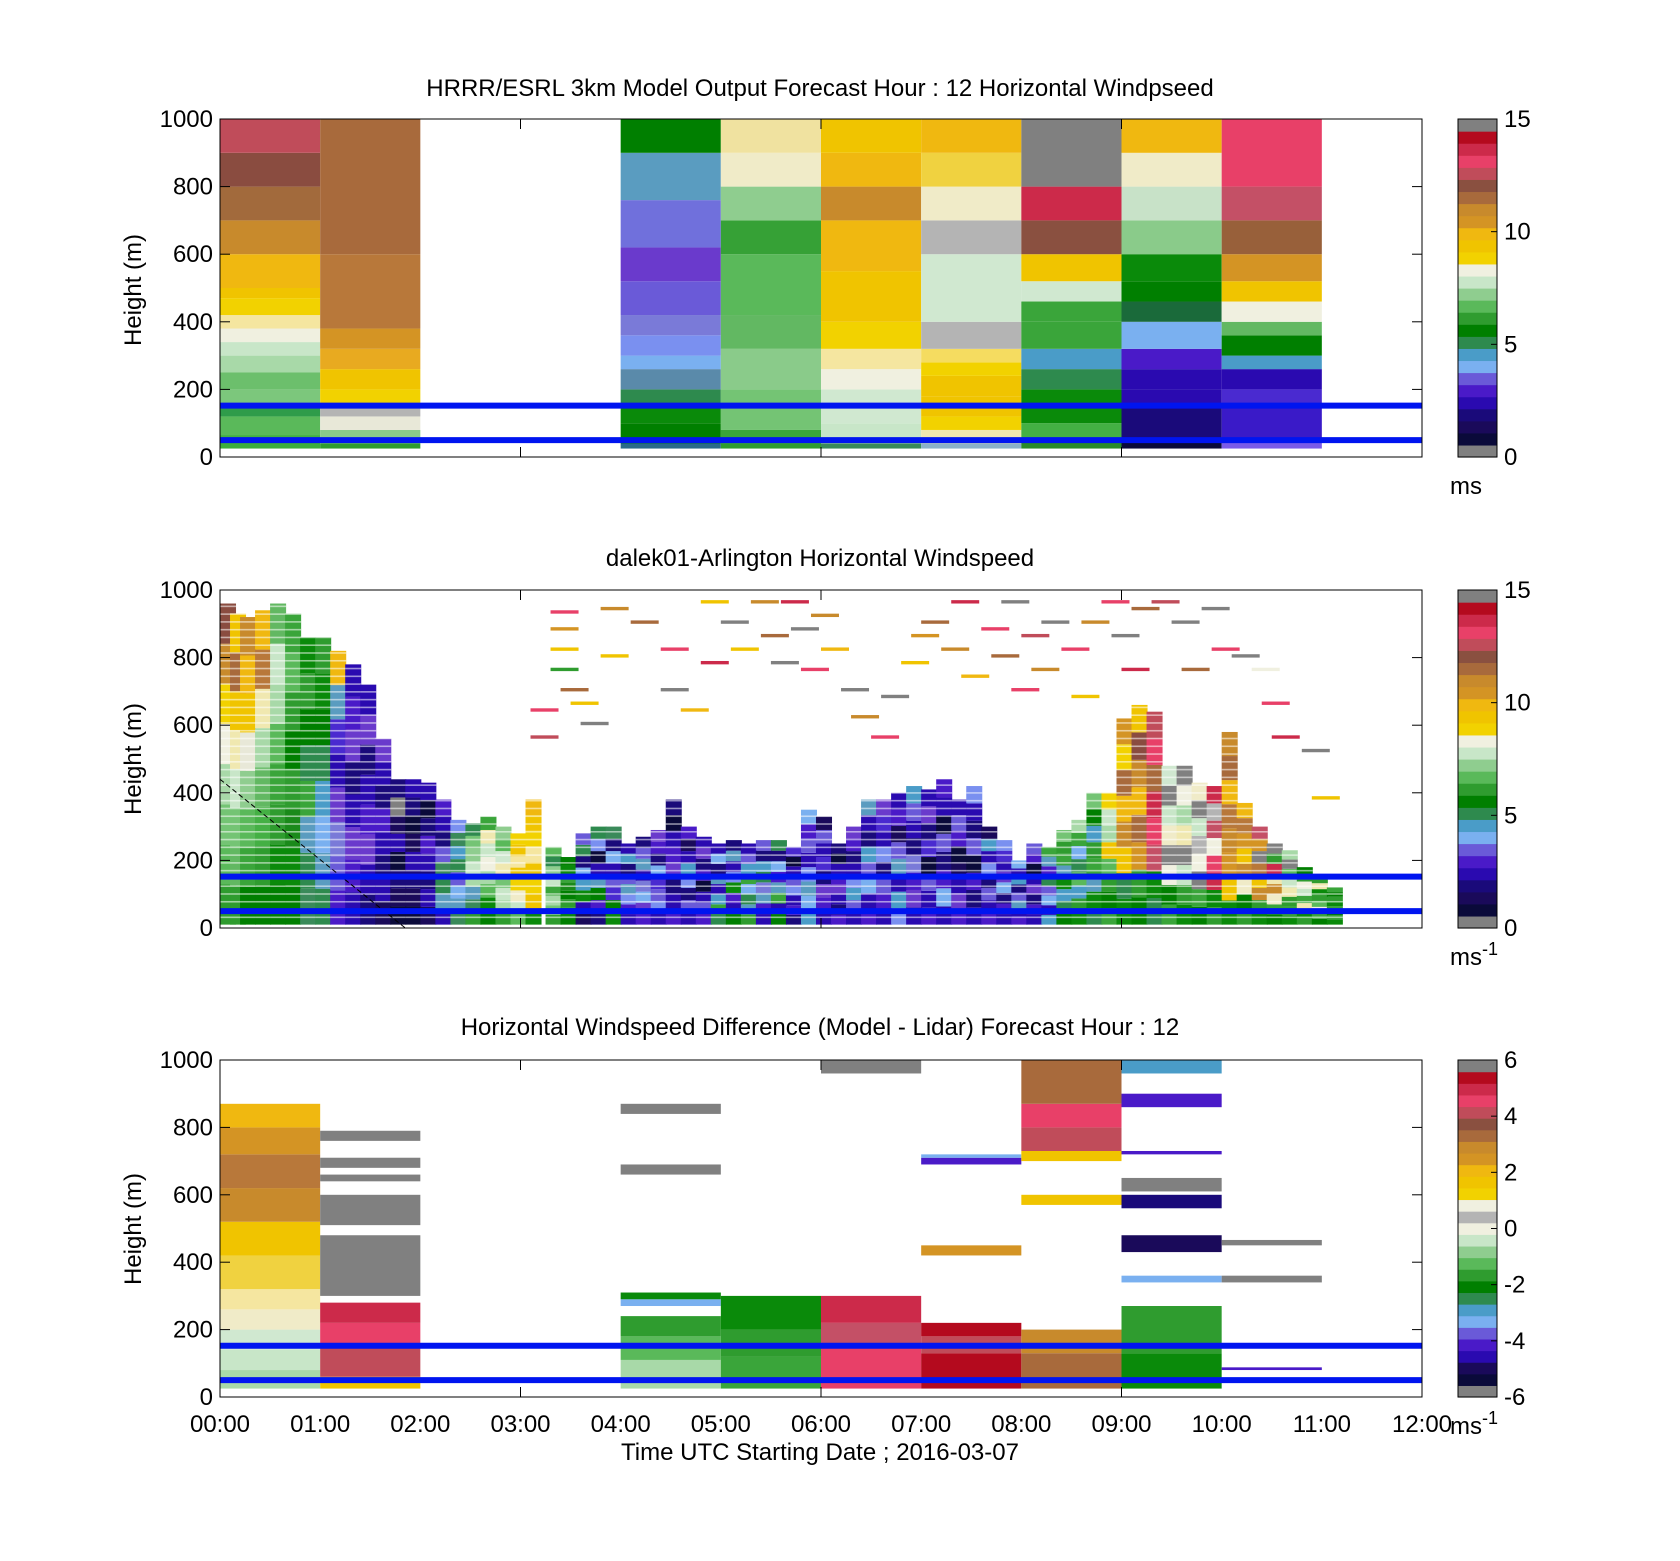 Image resolution: width=1680 pixels, height=1561 pixels. What do you see at coordinates (193, 860) in the screenshot?
I see `y-tick-label: 200` at bounding box center [193, 860].